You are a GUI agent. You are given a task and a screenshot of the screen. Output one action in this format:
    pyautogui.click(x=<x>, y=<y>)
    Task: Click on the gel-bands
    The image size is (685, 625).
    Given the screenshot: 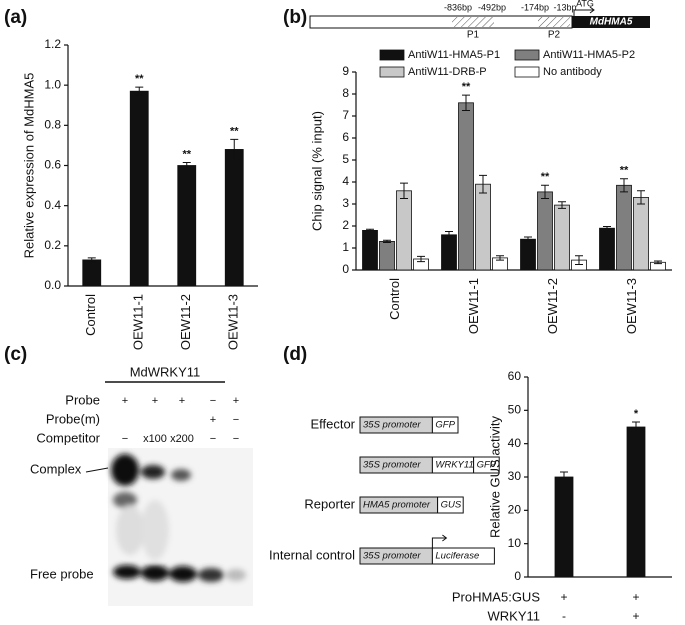 What is the action you would take?
    pyautogui.click(x=178, y=518)
    